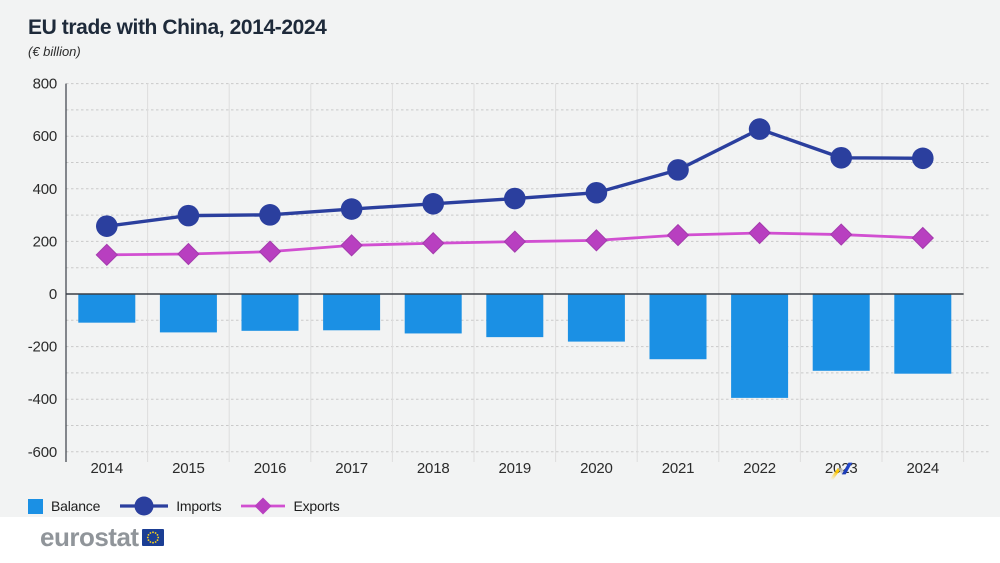  What do you see at coordinates (841, 471) in the screenshot?
I see `trend-ribbon-graphic` at bounding box center [841, 471].